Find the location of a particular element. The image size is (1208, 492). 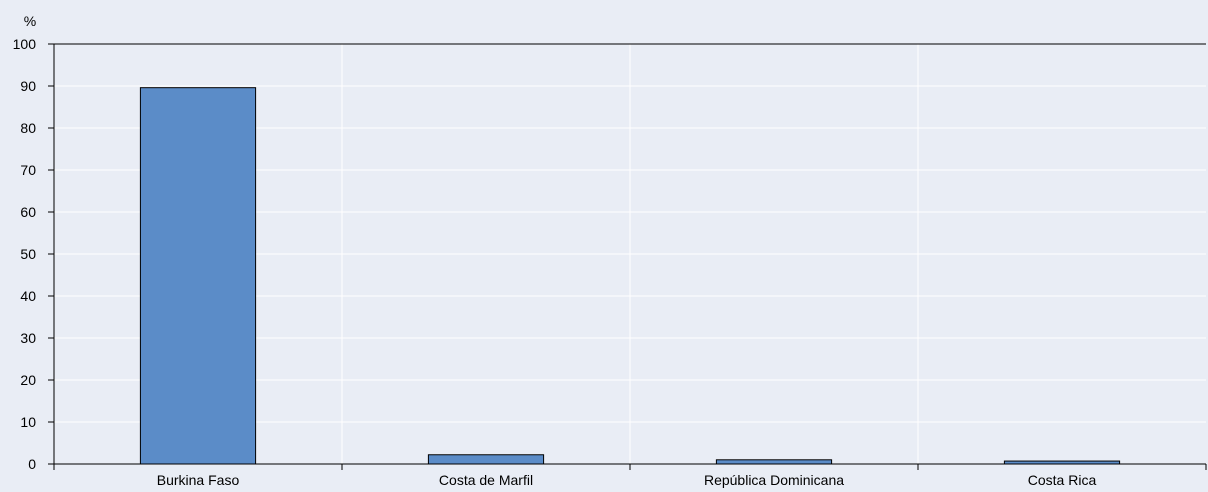

x-tick-label: Costa Rica is located at coordinates (1062, 480).